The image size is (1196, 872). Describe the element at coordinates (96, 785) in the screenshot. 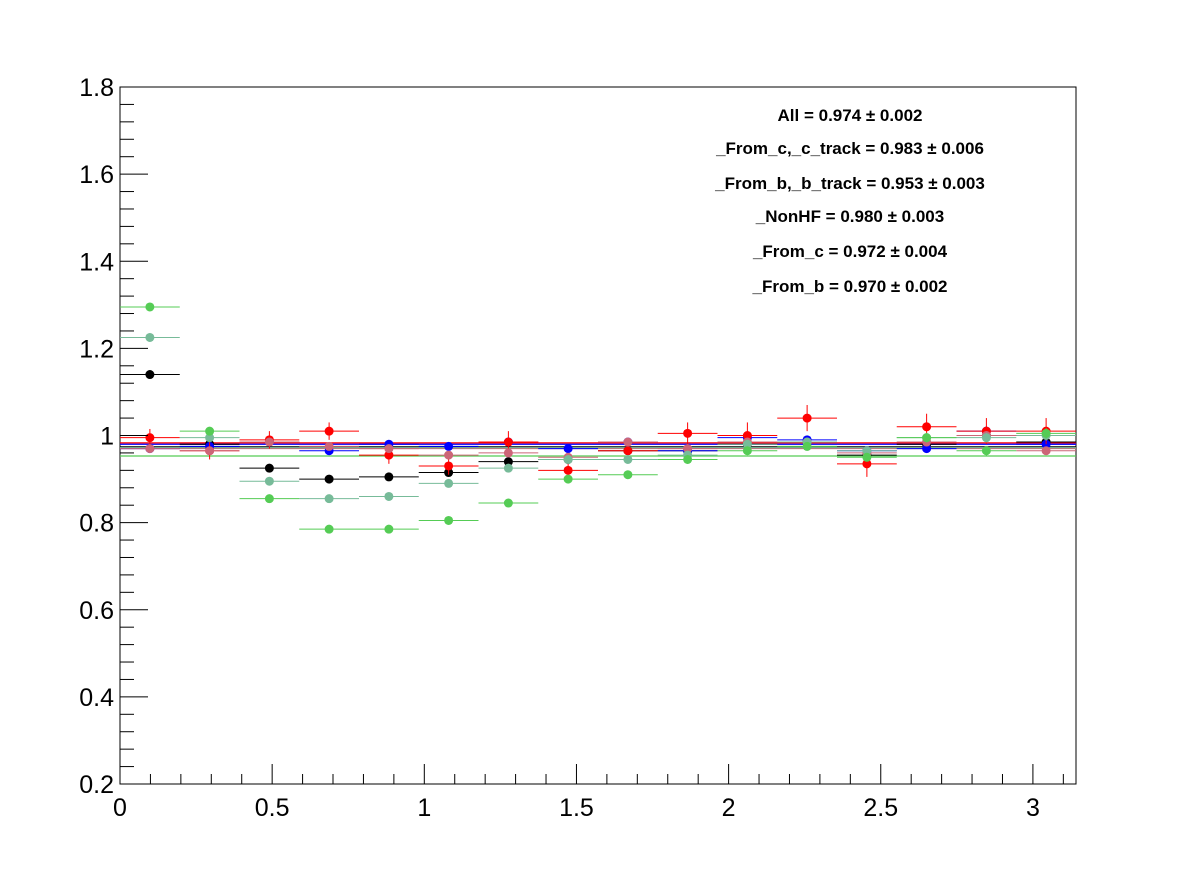

I see `y-tick-label: 0.2` at that location.